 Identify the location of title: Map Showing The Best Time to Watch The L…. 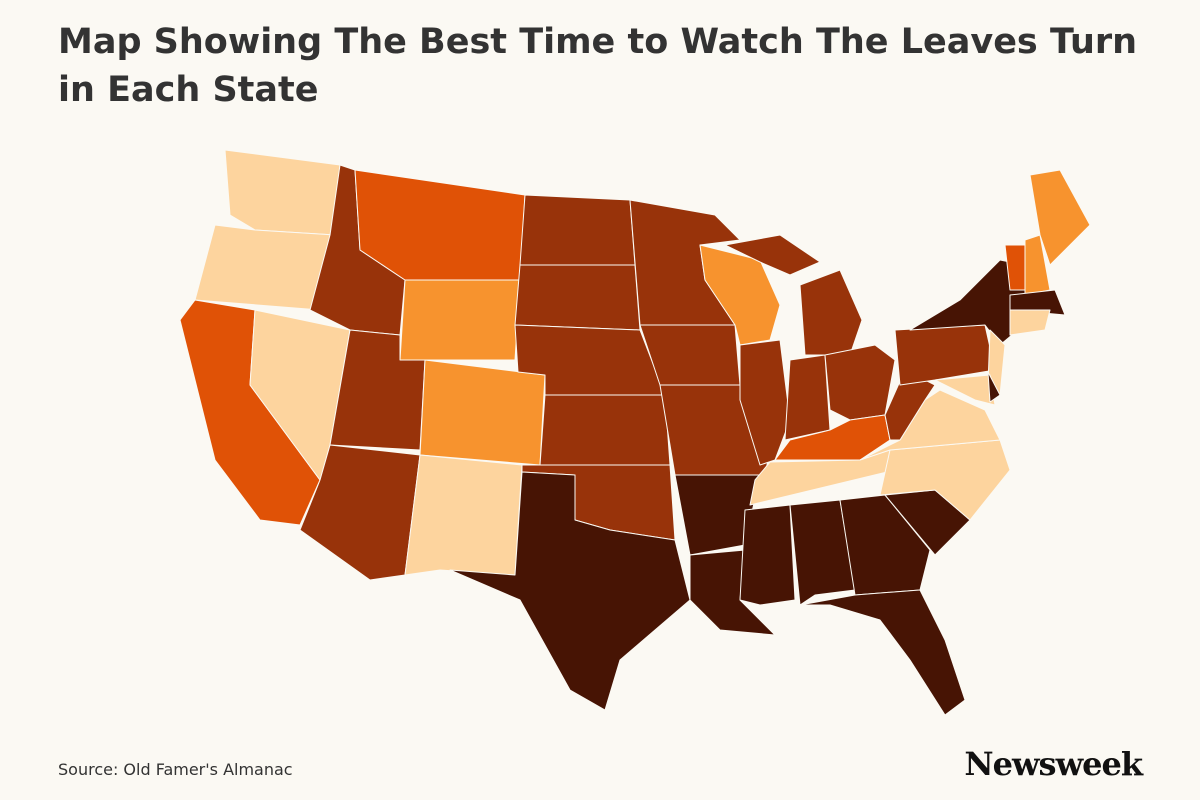
(598, 66).